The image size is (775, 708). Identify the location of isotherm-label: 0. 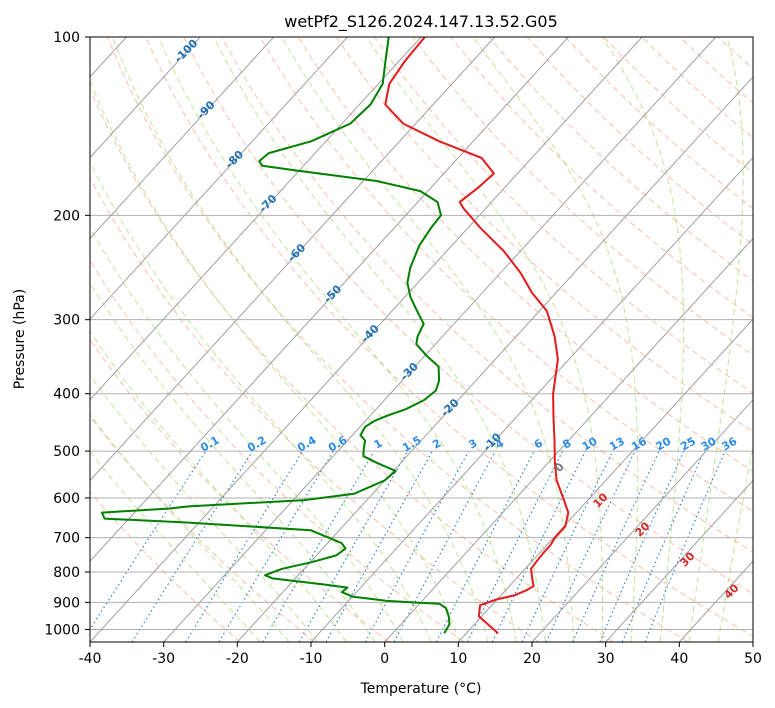
(559, 467).